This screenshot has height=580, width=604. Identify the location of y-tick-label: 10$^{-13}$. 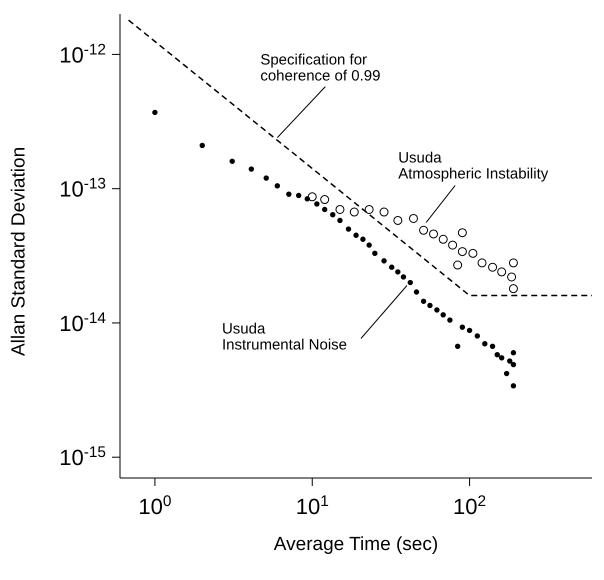
(82, 188).